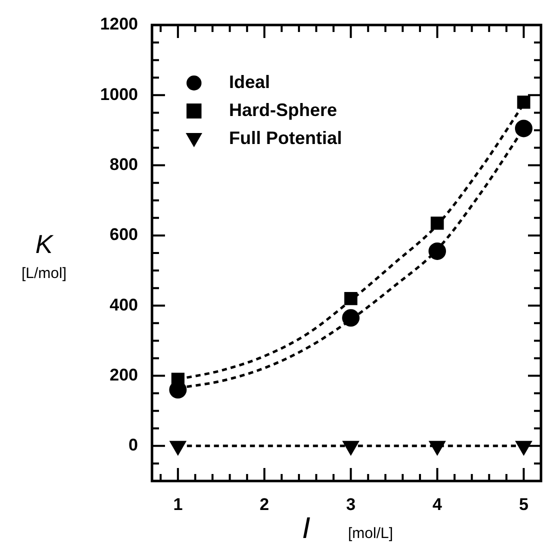 The image size is (559, 558). Describe the element at coordinates (249, 82) in the screenshot. I see `legend-label: Ideal` at that location.